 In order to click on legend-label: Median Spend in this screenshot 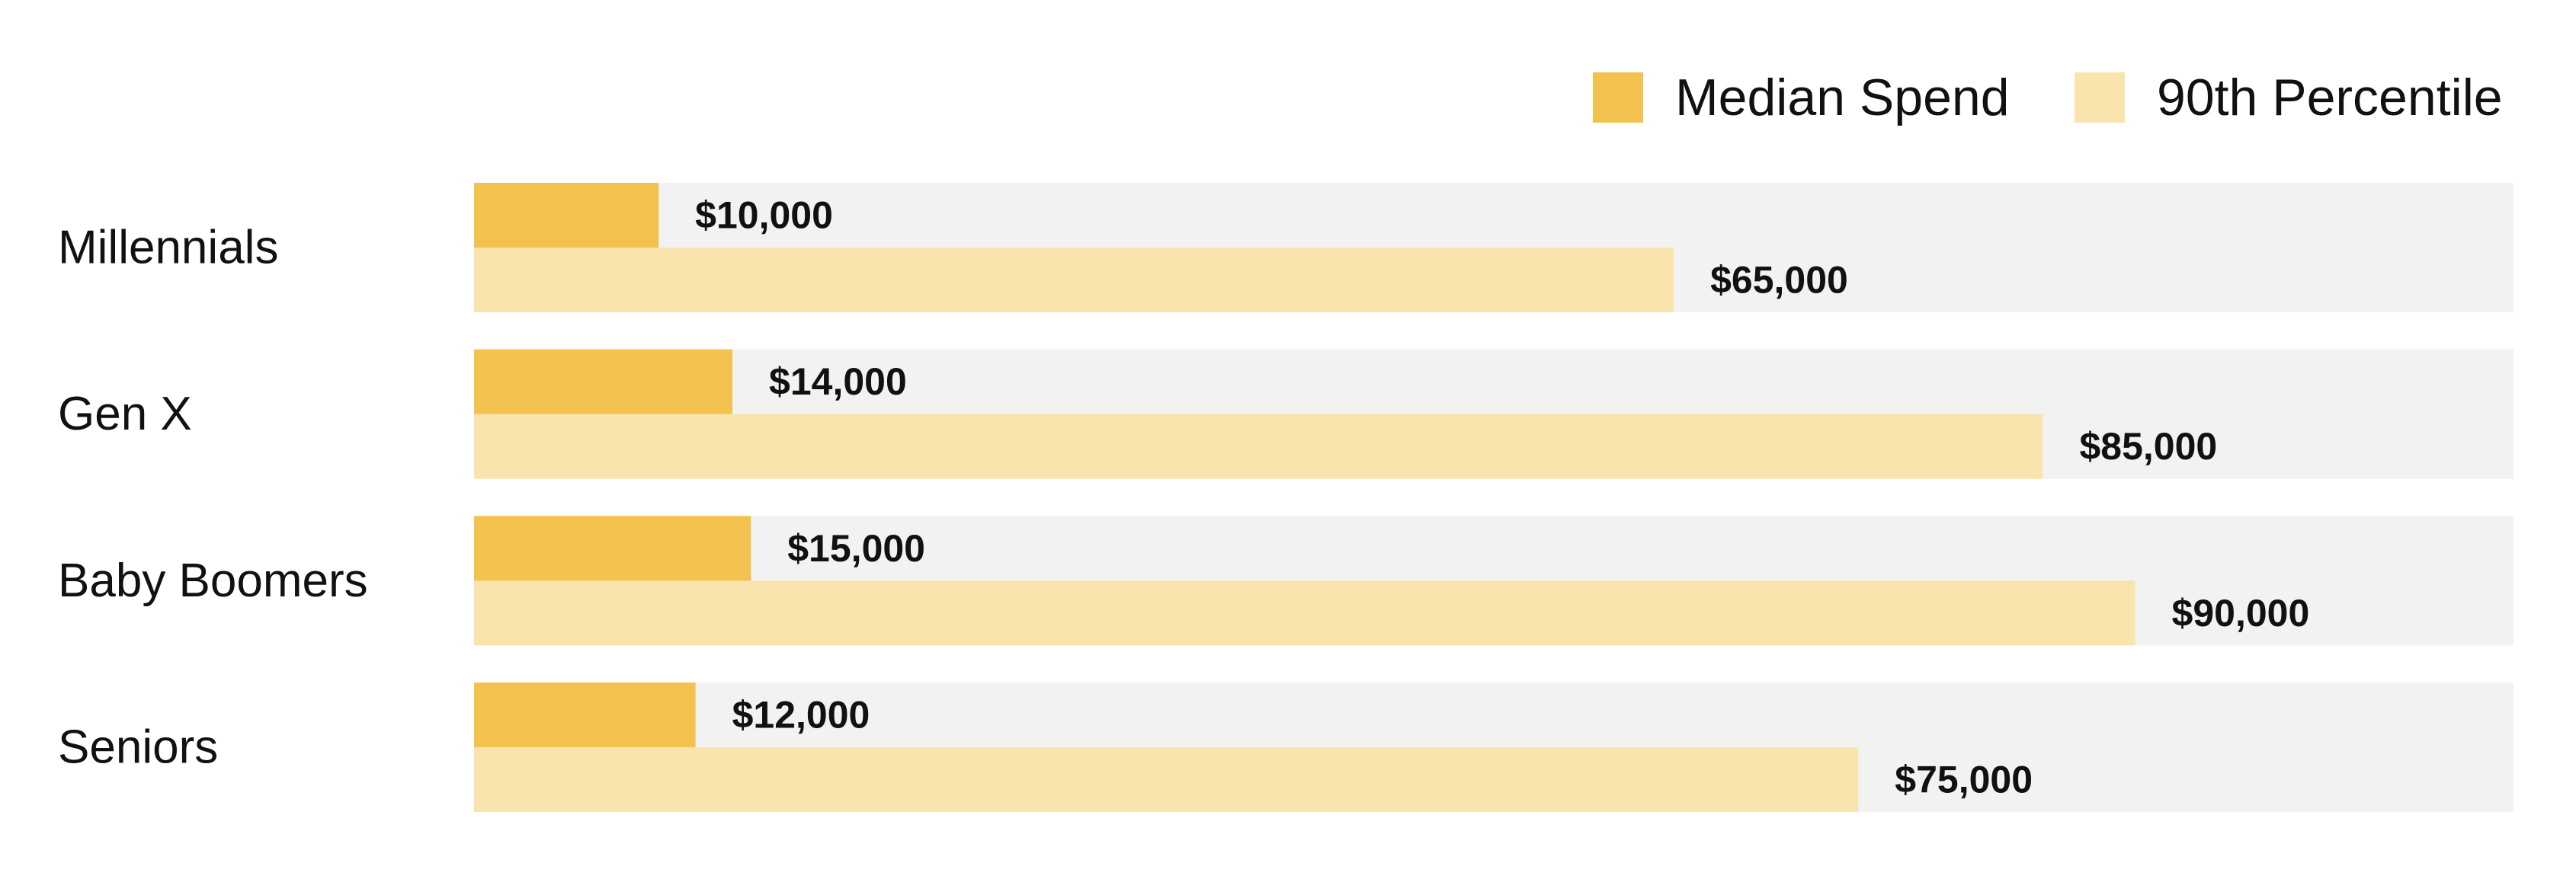, I will do `click(1842, 98)`.